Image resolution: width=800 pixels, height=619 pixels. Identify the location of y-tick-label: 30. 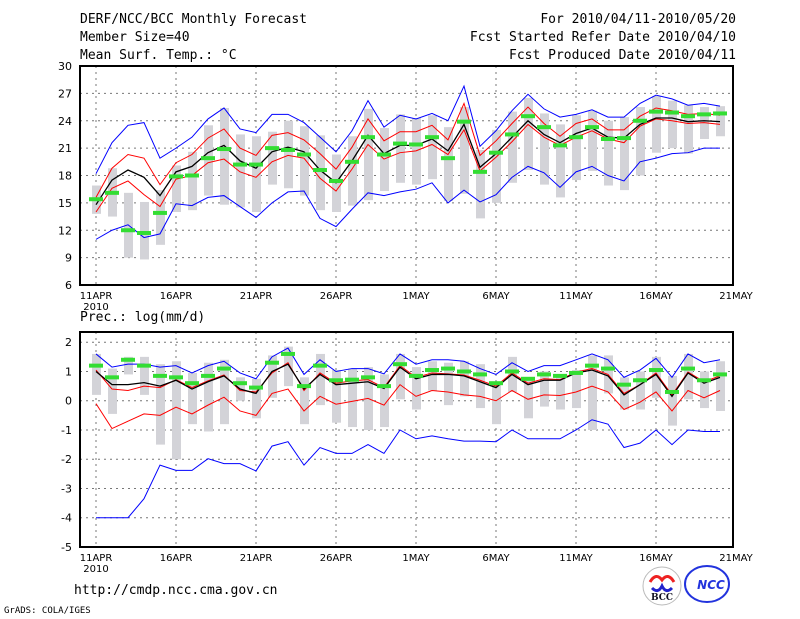
(65, 66).